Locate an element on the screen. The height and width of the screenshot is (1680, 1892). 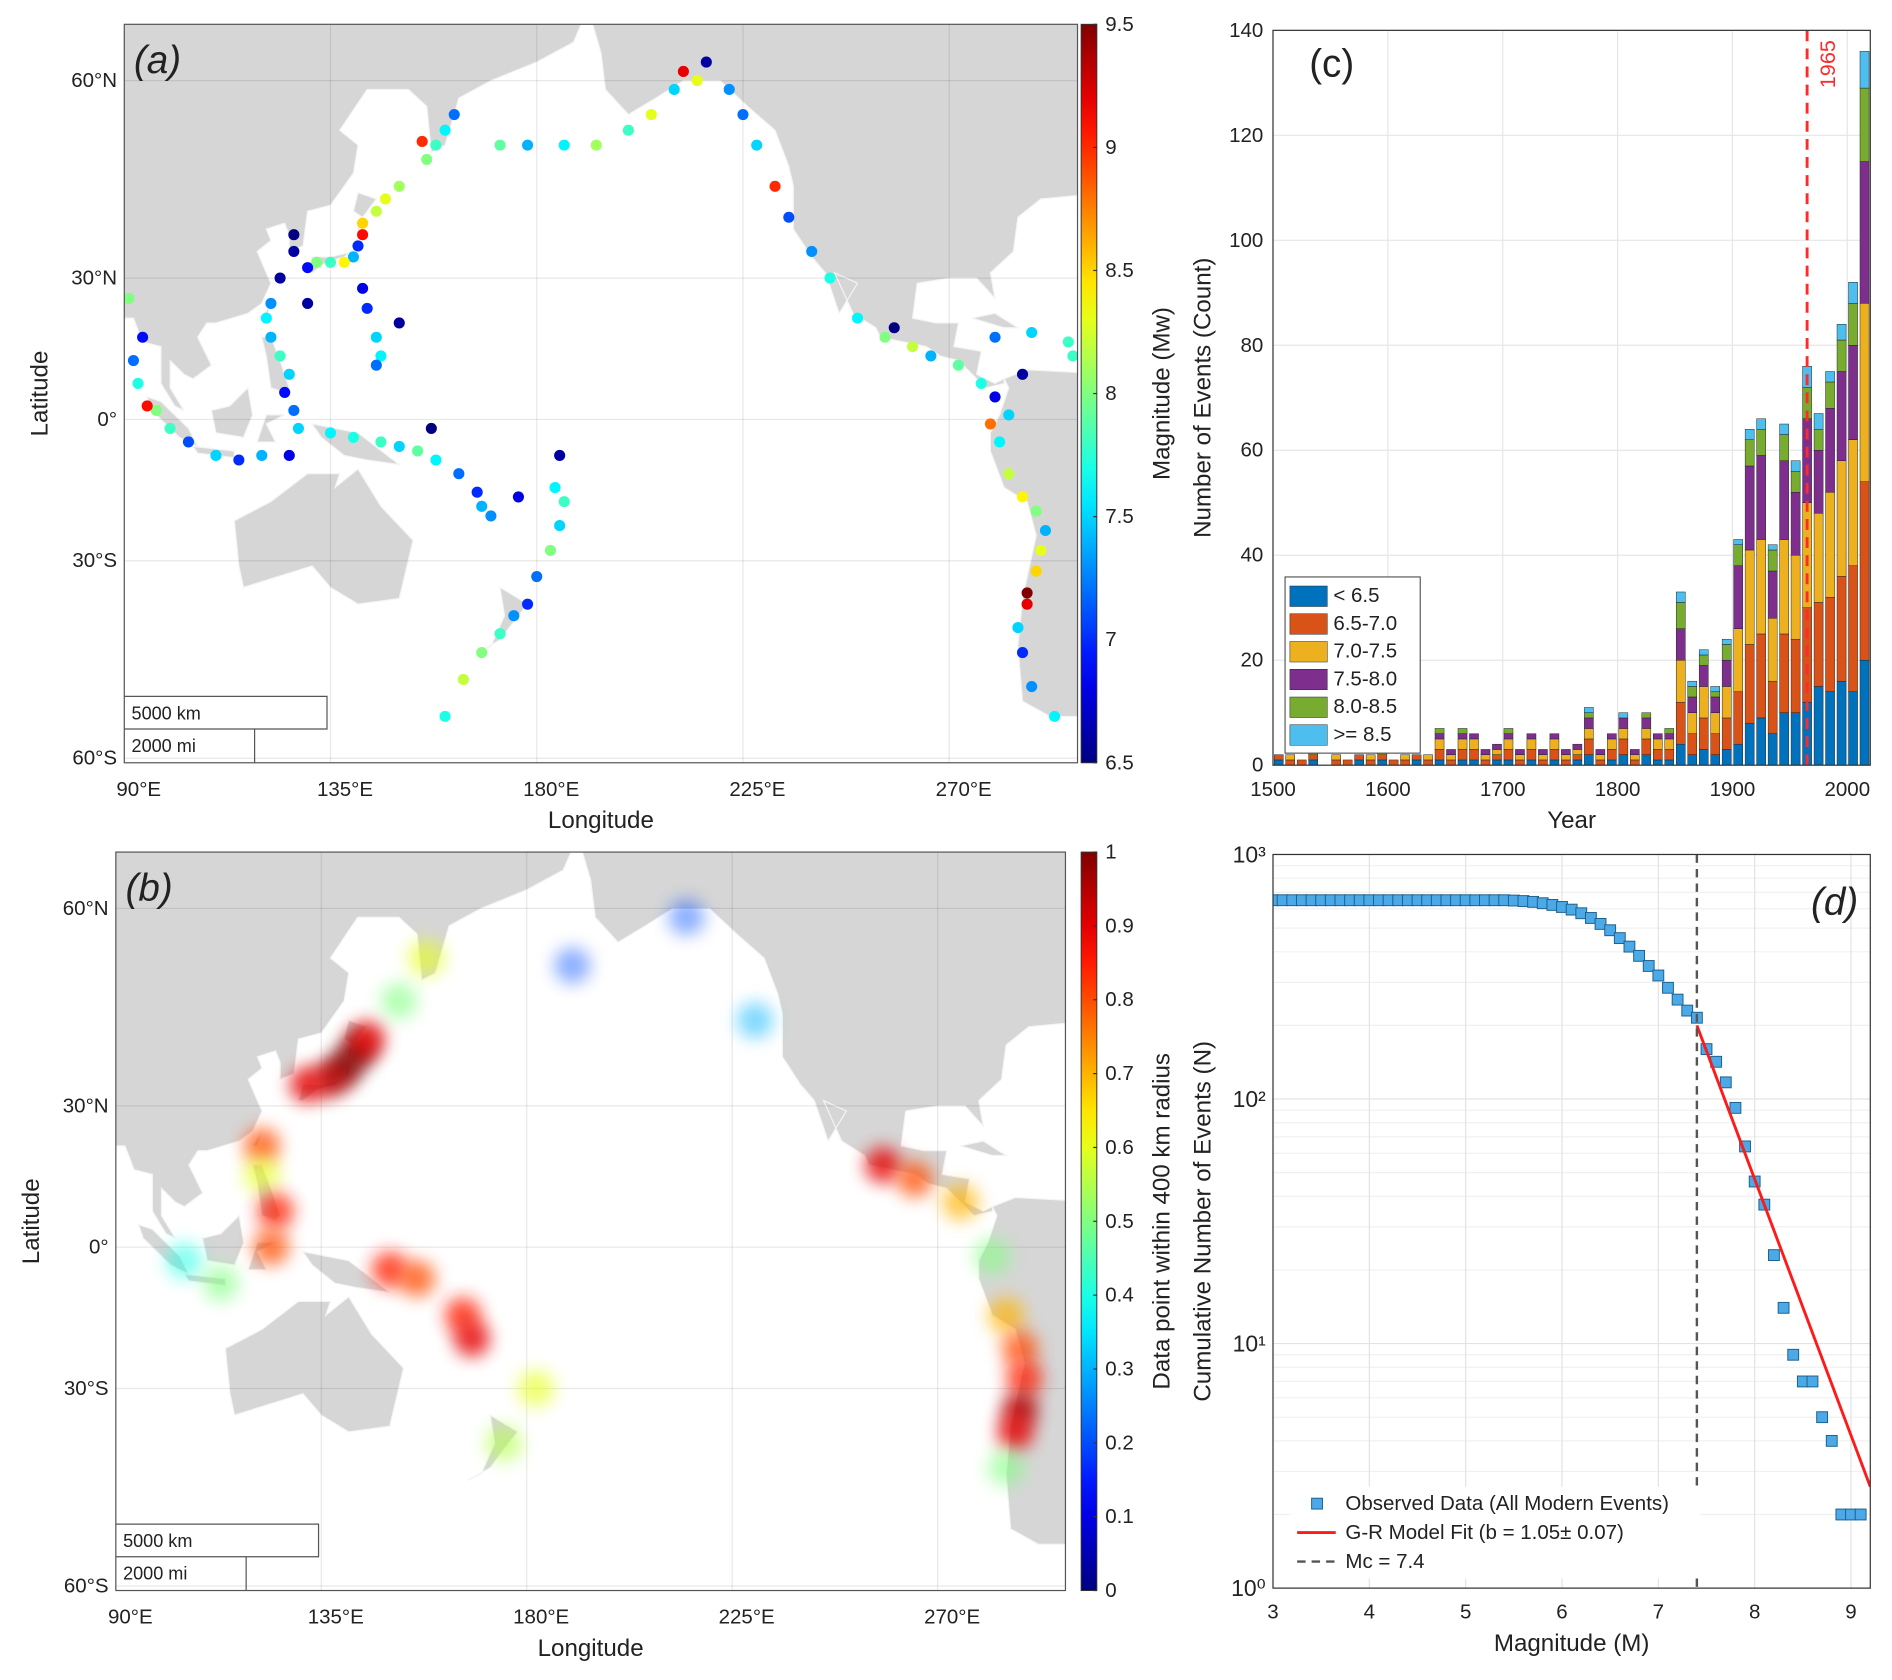
y-tick-label: 10² is located at coordinates (1249, 1099).